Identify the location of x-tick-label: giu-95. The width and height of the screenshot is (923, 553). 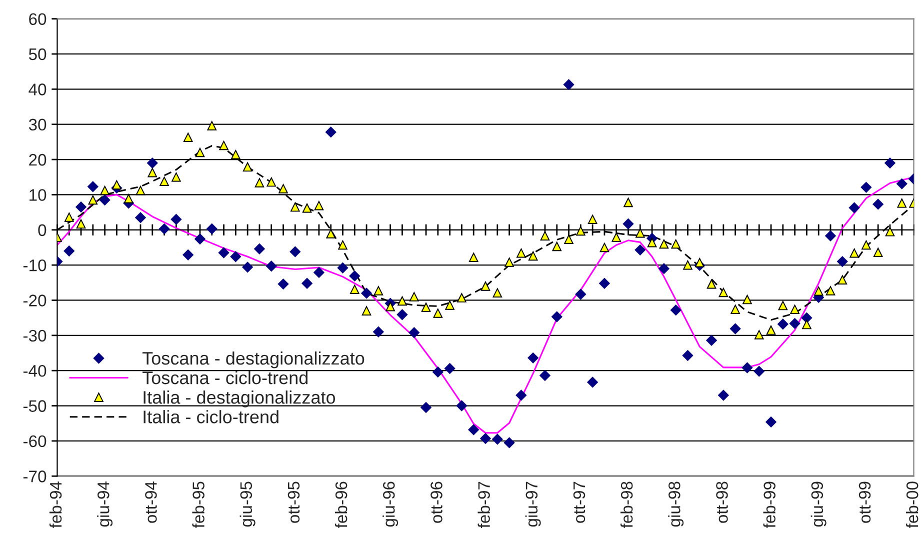
(248, 504).